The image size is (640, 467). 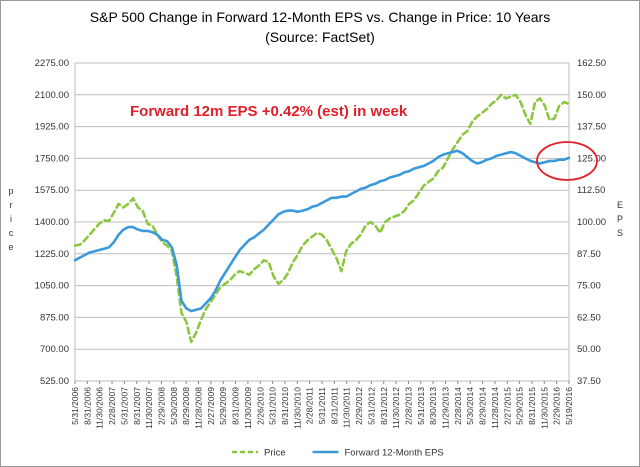 I want to click on x-tick-label: 2/28/2011, so click(x=310, y=405).